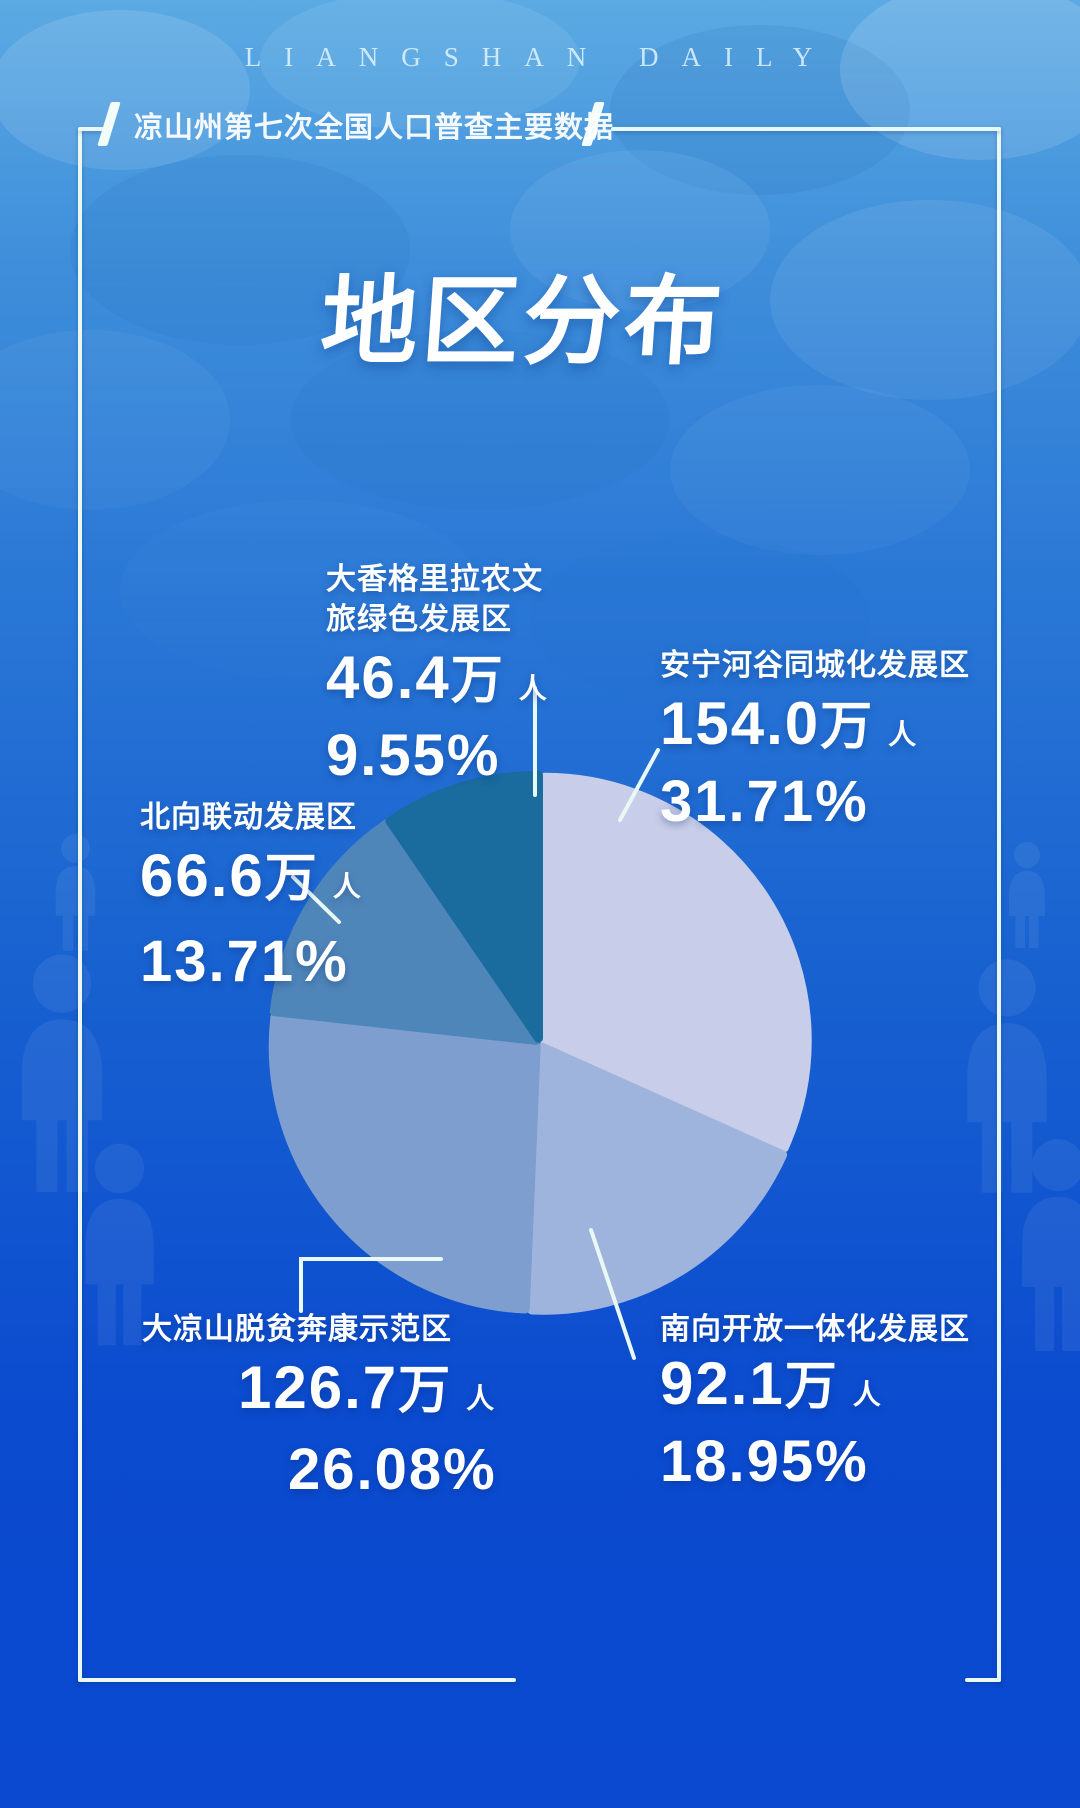 The width and height of the screenshot is (1080, 1808). I want to click on masthead-text: LIANGSHAN DAILY, so click(540, 57).